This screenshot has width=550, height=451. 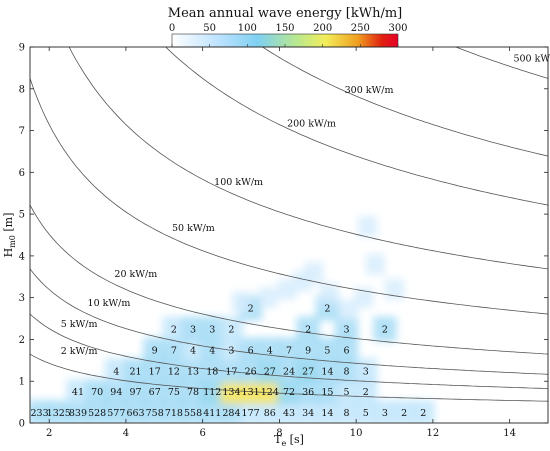 What do you see at coordinates (22, 382) in the screenshot?
I see `y-tick-label: 1` at bounding box center [22, 382].